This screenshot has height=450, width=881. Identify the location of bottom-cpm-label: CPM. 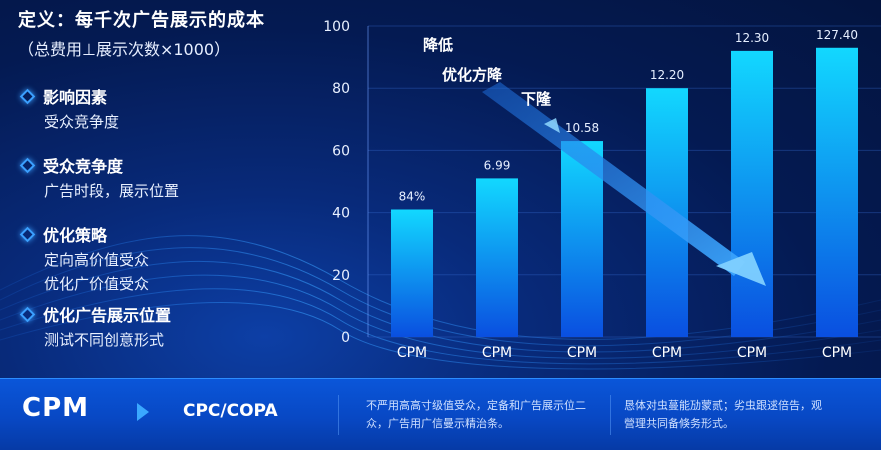
(56, 408).